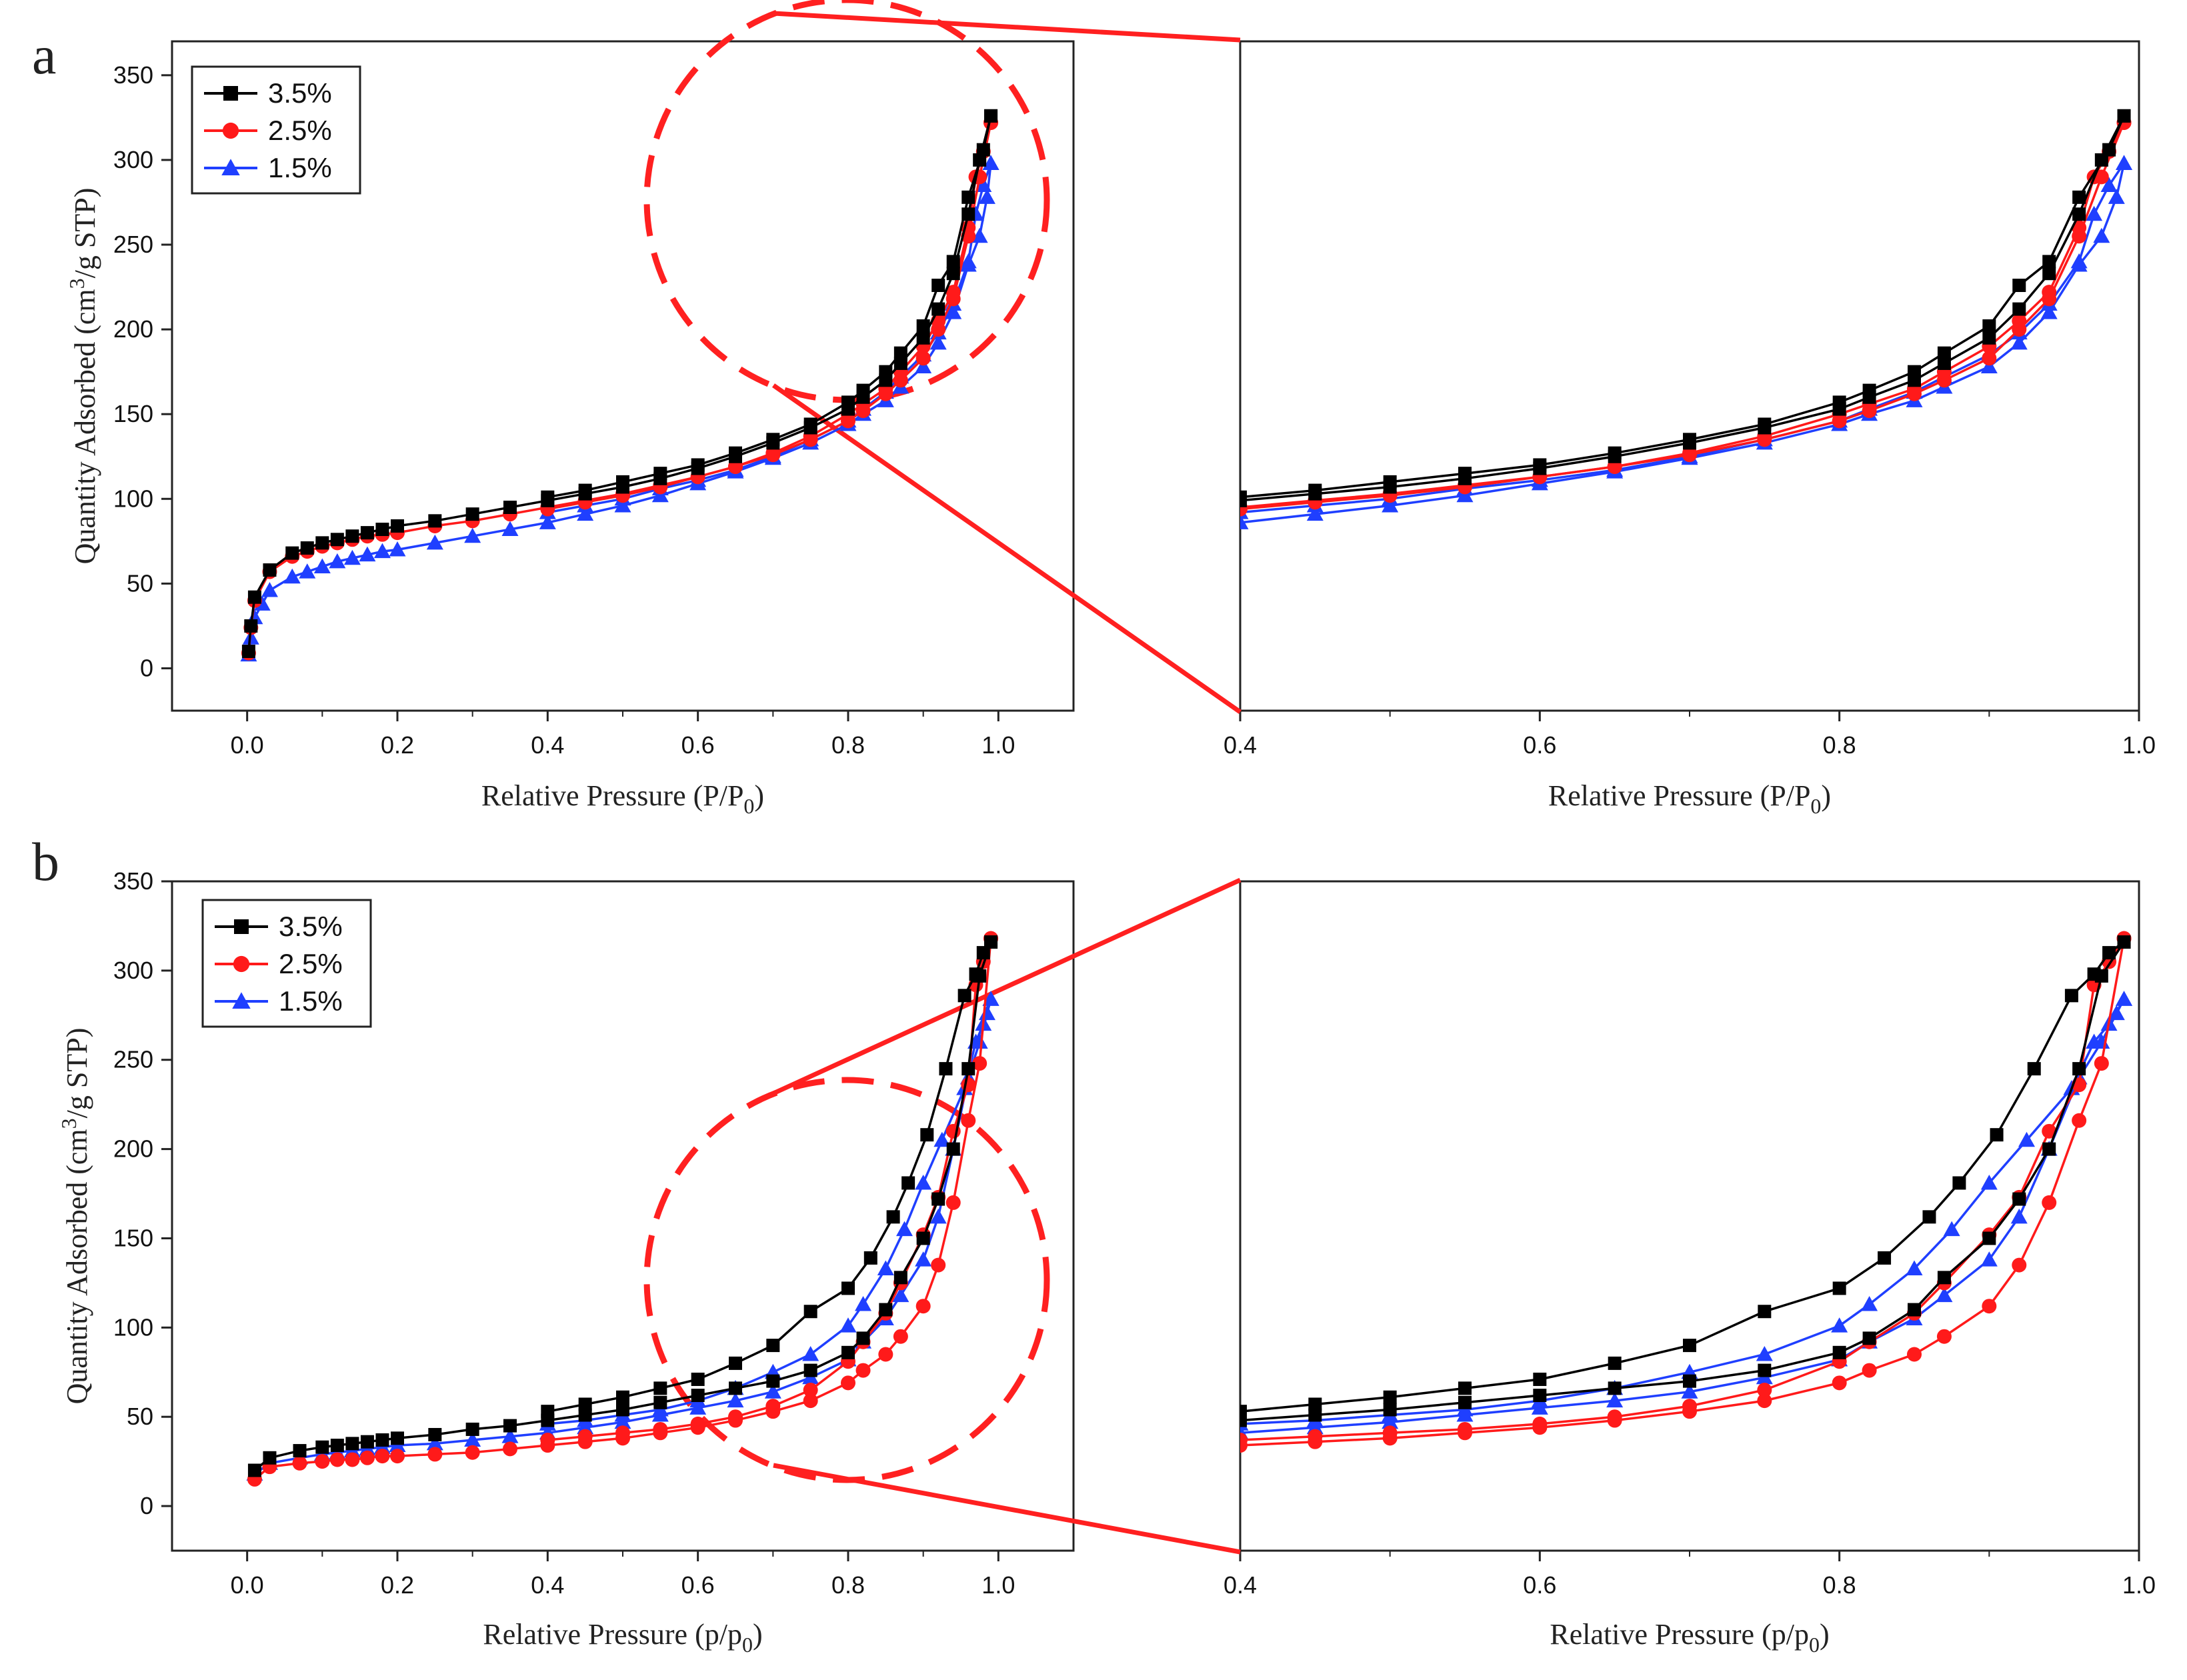 This screenshot has height=1680, width=2187. What do you see at coordinates (622, 1206) in the screenshot?
I see `series-3.5%` at bounding box center [622, 1206].